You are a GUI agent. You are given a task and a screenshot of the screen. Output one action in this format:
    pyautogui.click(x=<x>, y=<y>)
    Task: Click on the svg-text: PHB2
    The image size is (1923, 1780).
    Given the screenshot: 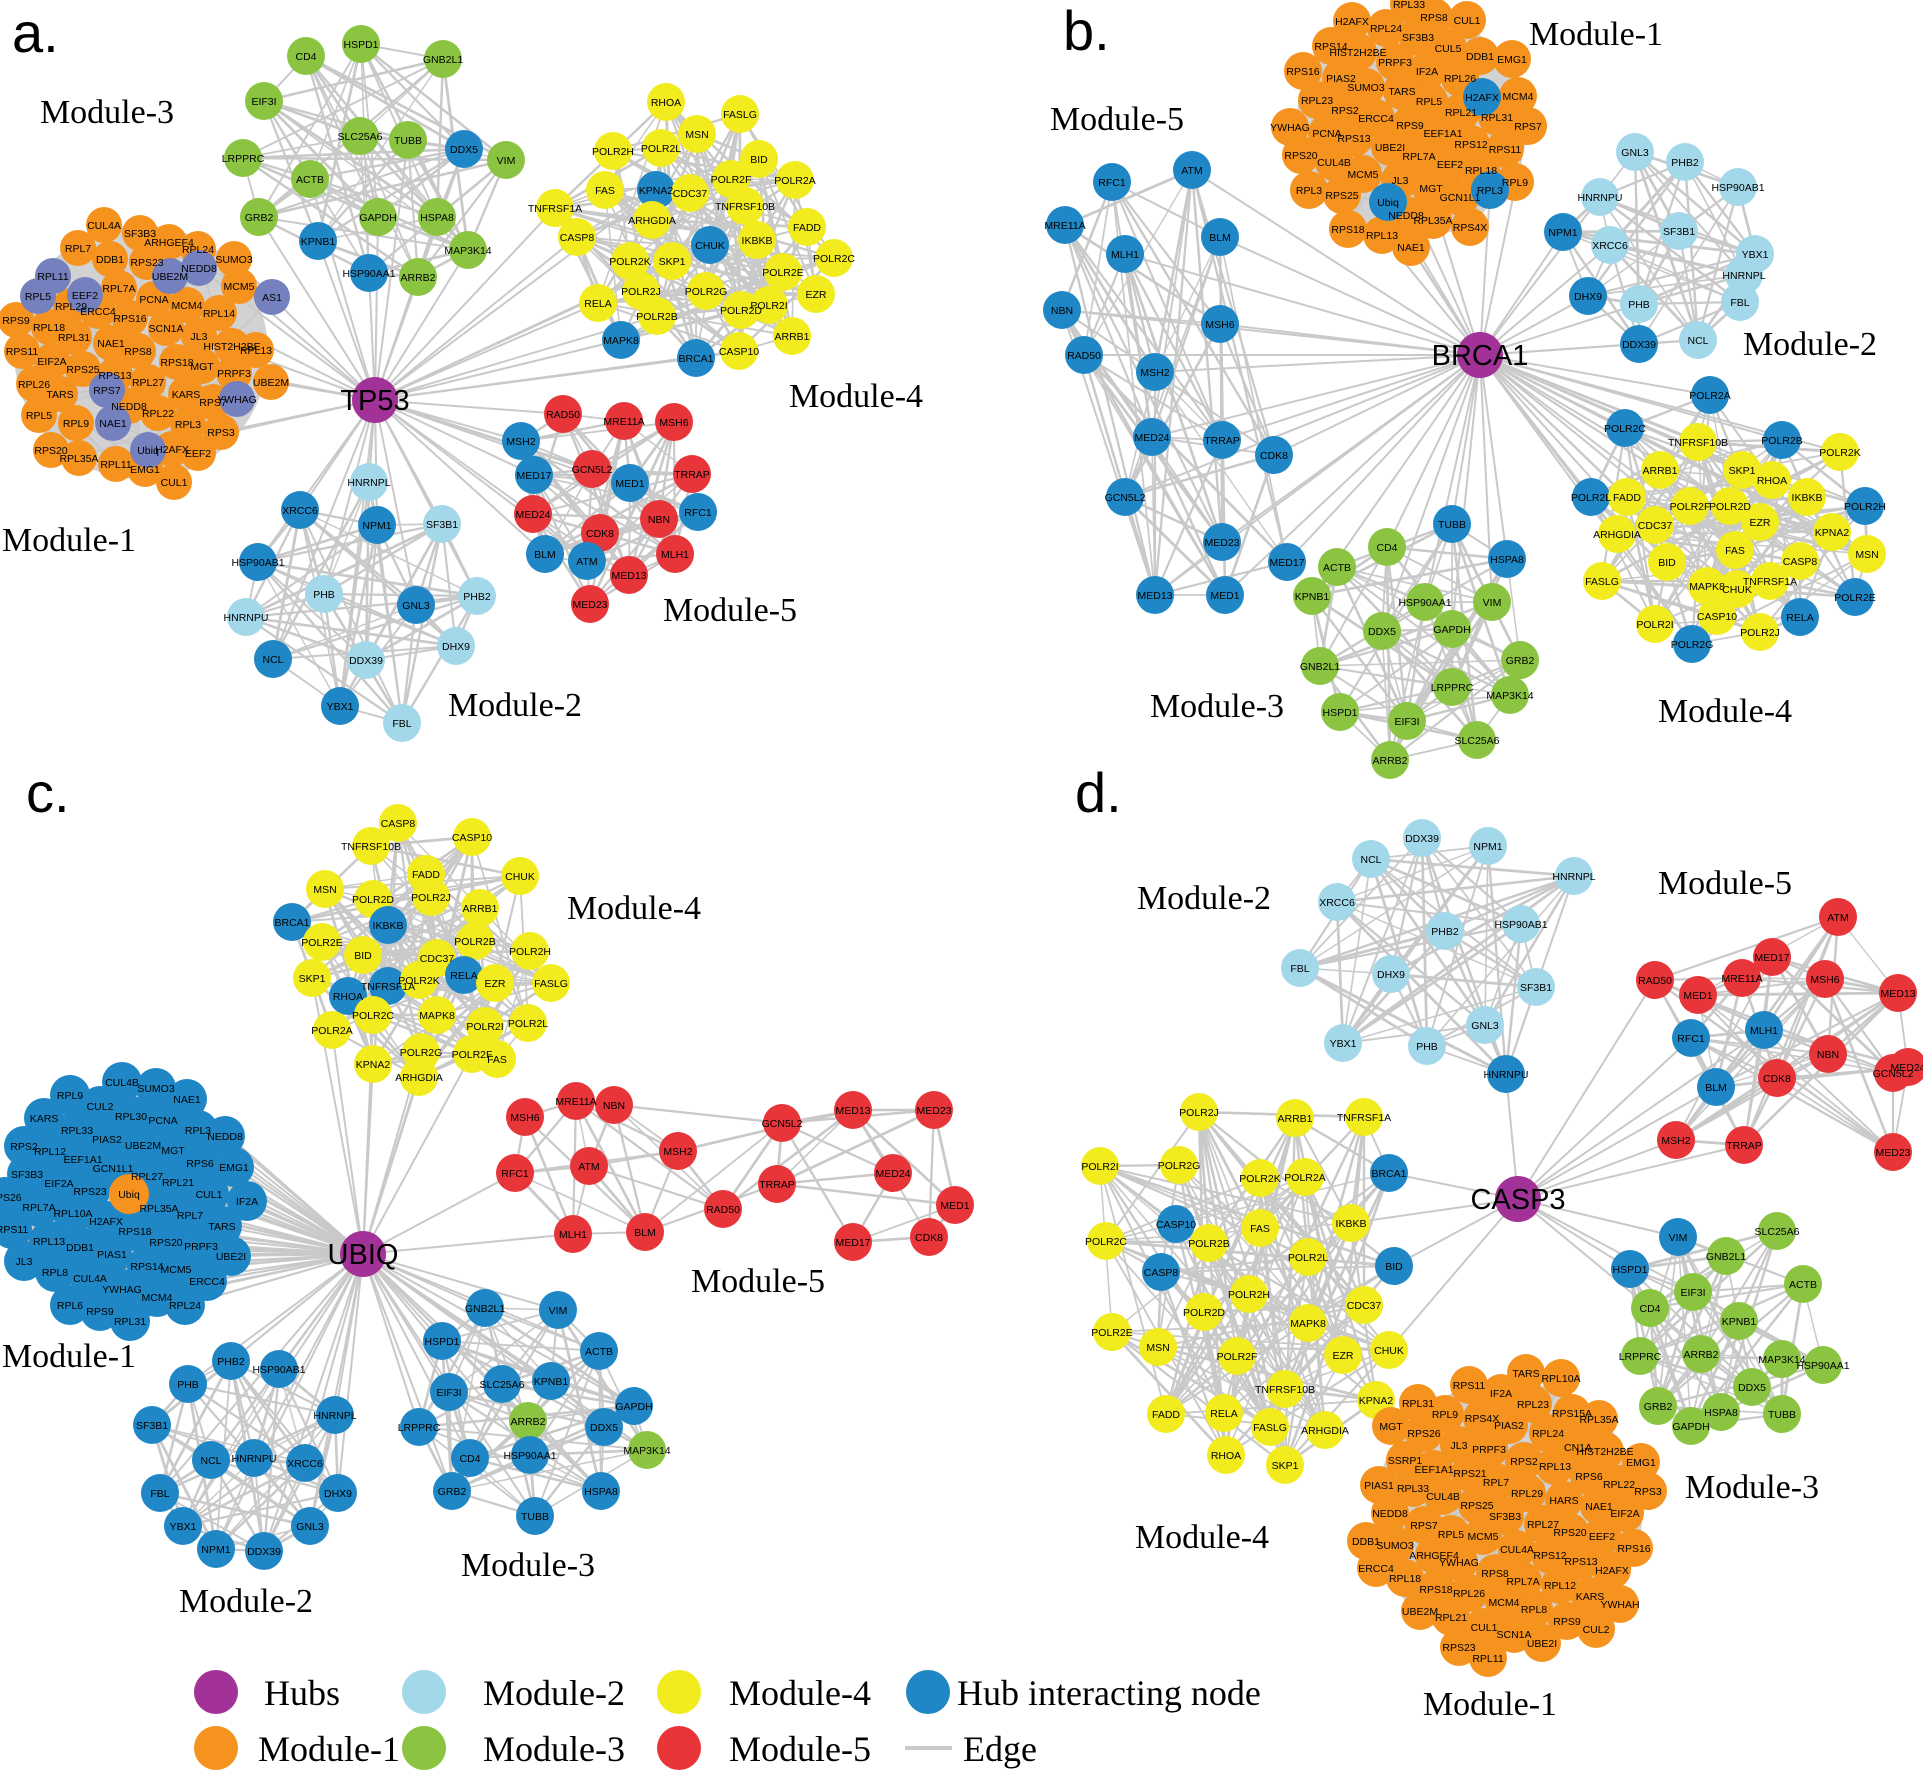 What is the action you would take?
    pyautogui.click(x=477, y=597)
    